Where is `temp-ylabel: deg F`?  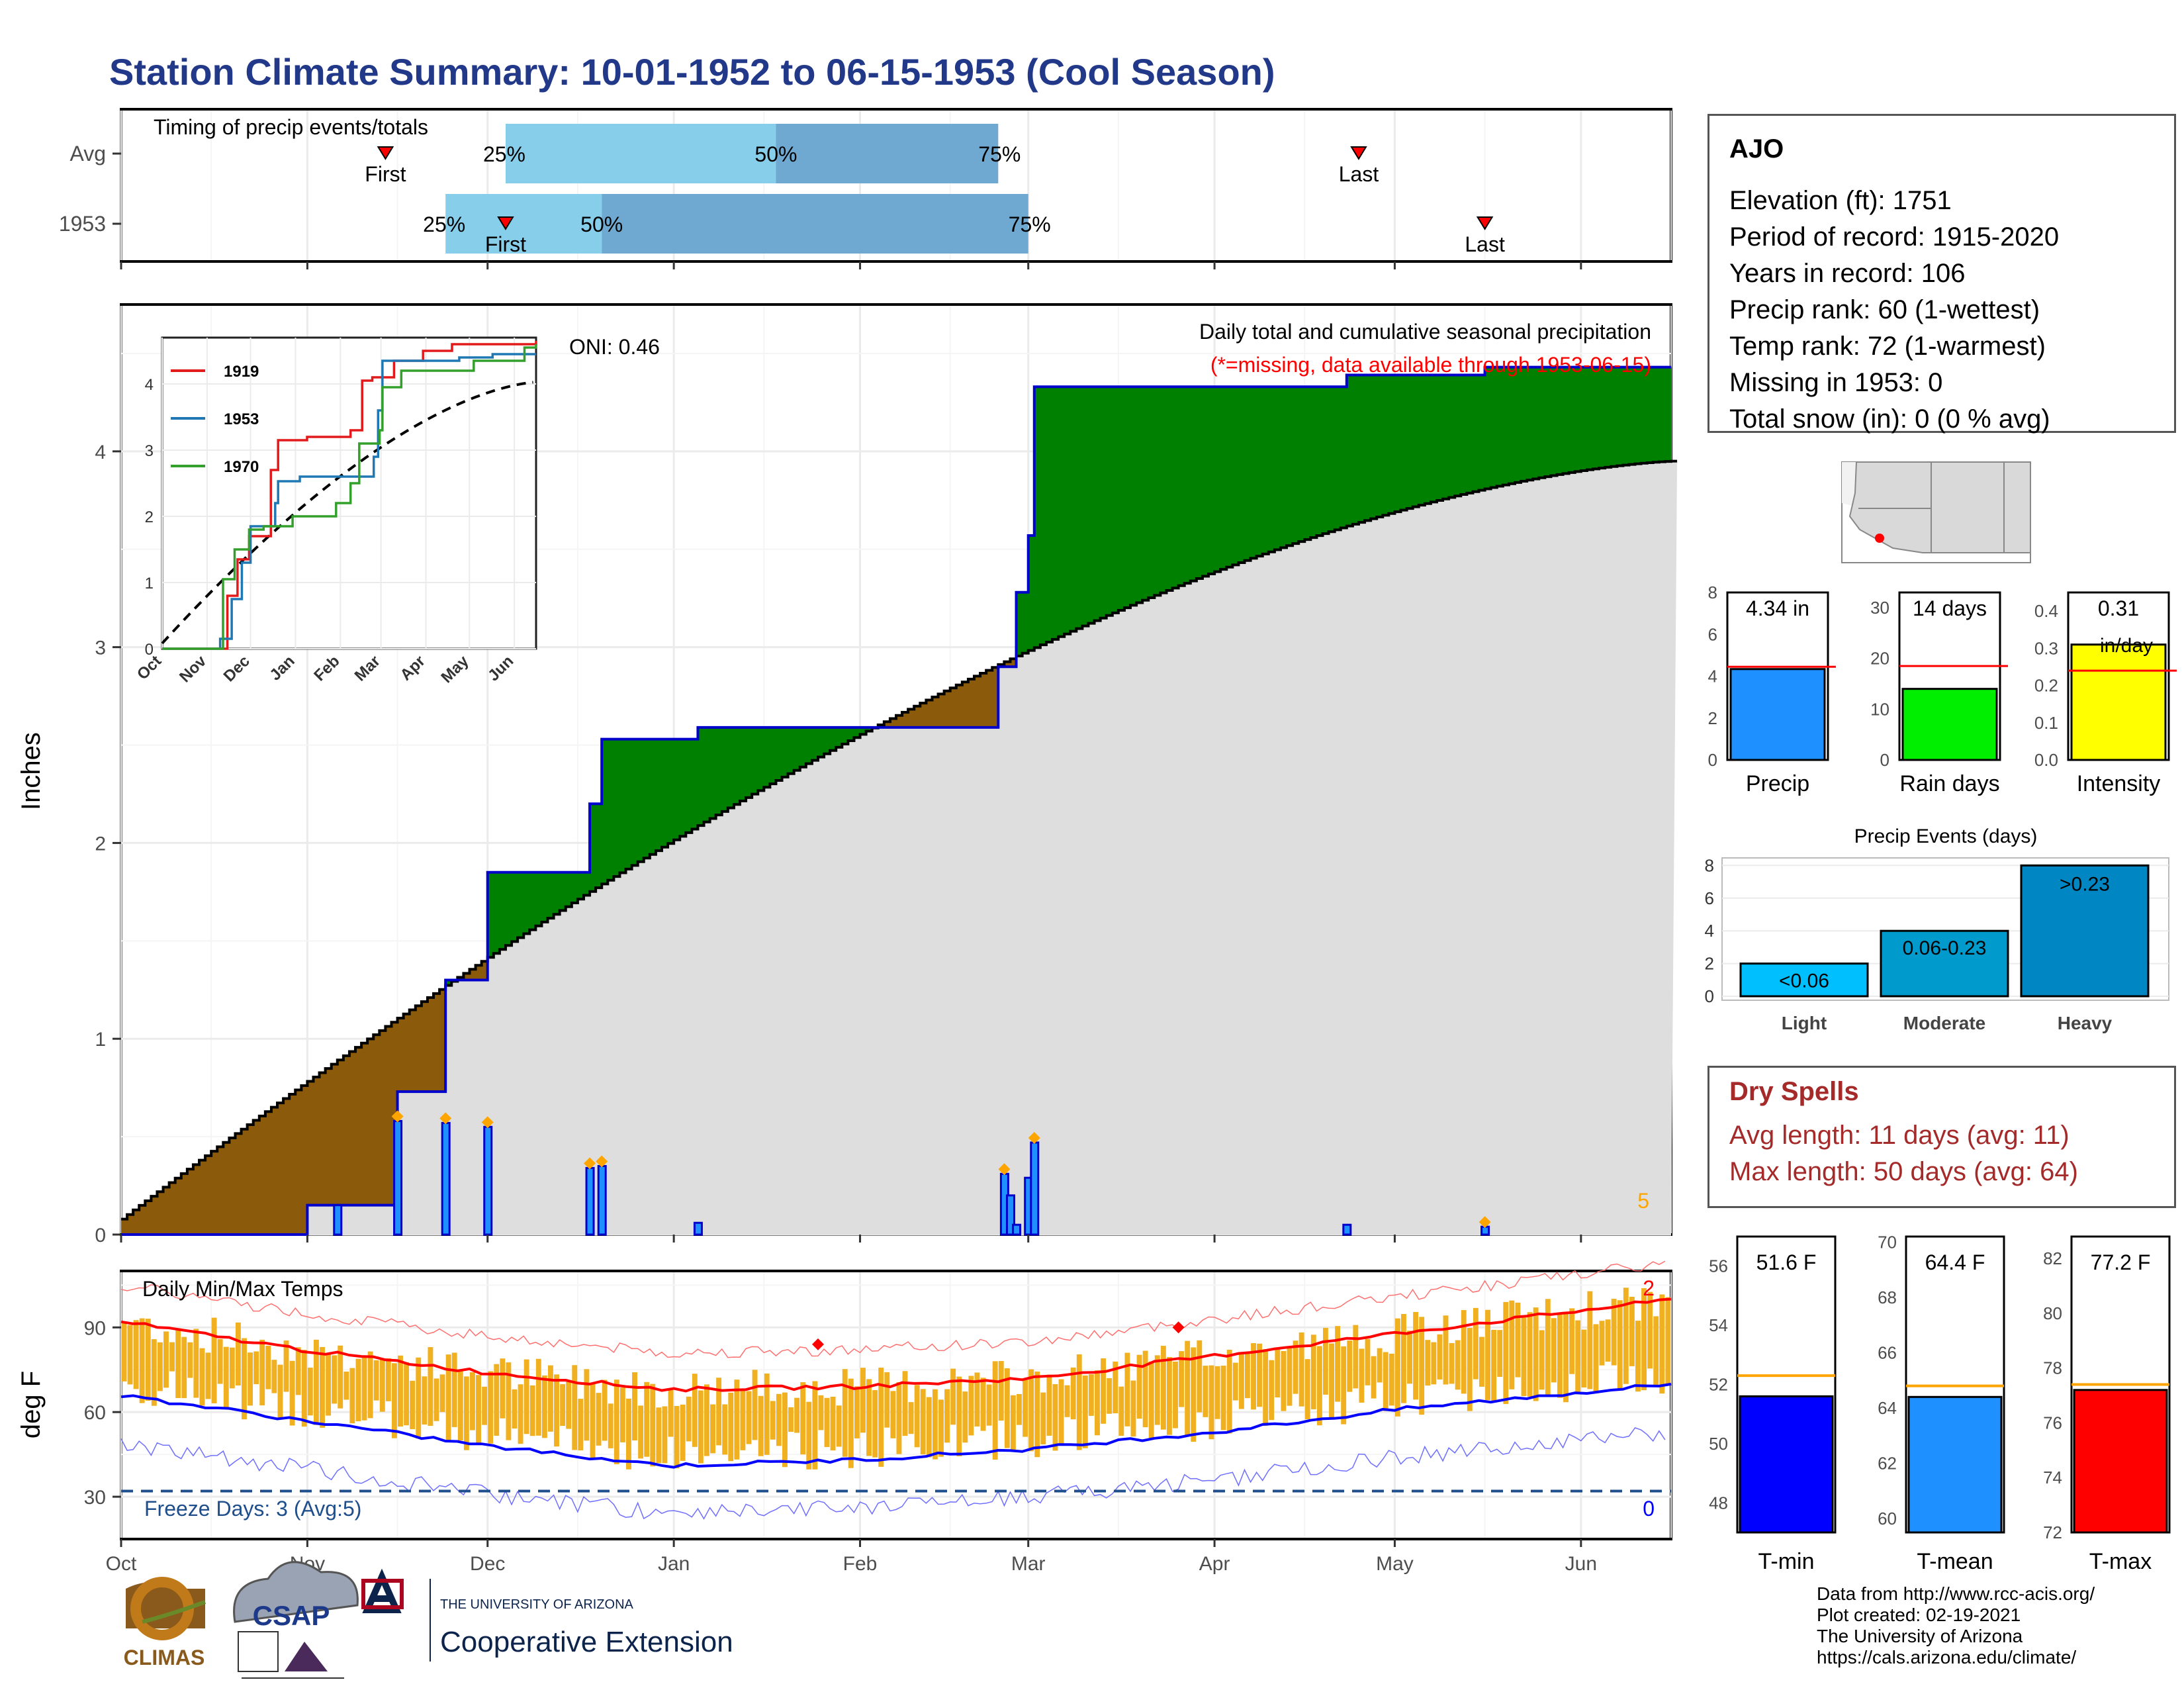 temp-ylabel: deg F is located at coordinates (32, 1404).